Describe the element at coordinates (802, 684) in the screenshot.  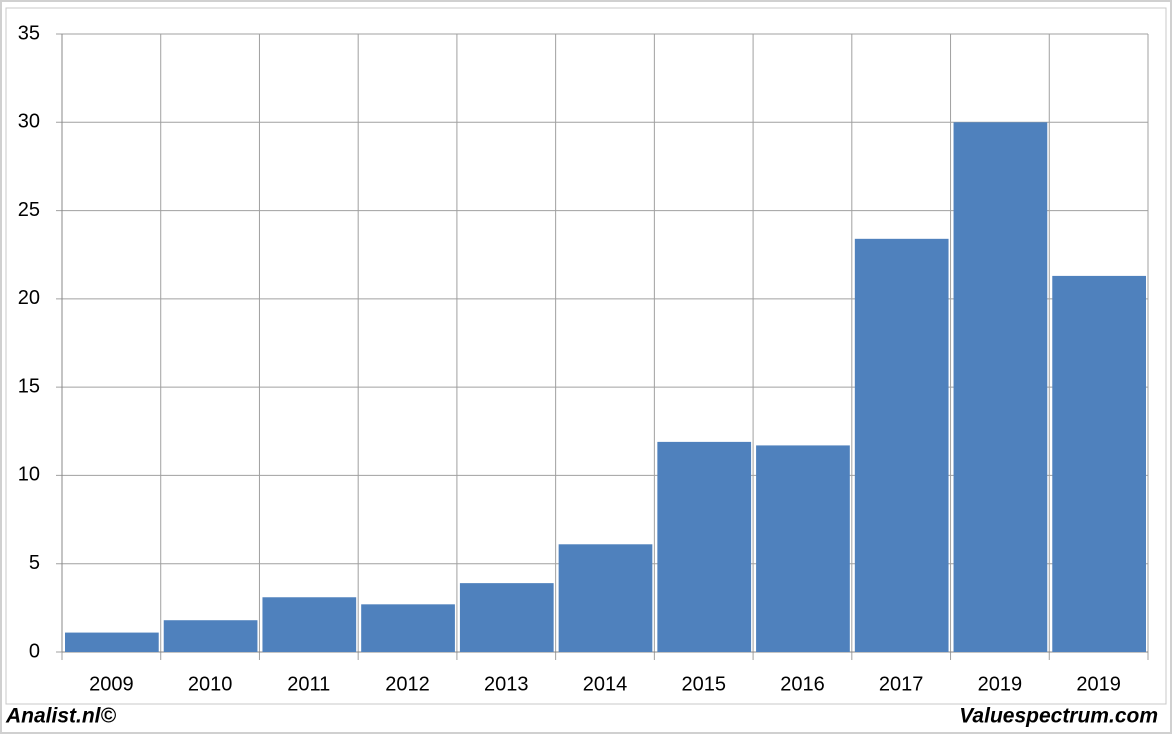
I see `x-tick-label: 2016` at that location.